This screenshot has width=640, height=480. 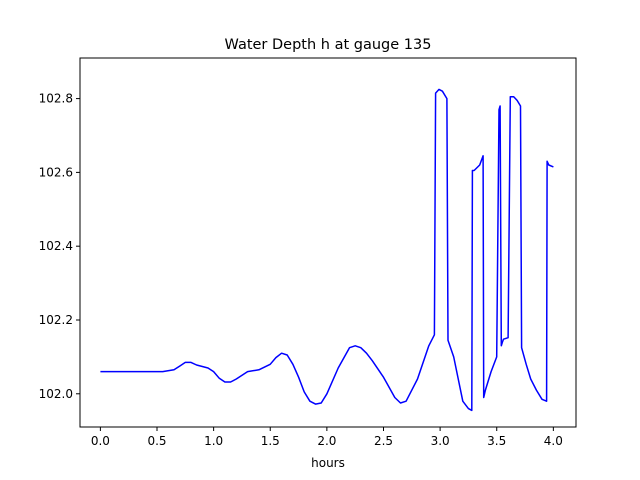 What do you see at coordinates (56, 172) in the screenshot?
I see `y-tick-label: 102.6` at bounding box center [56, 172].